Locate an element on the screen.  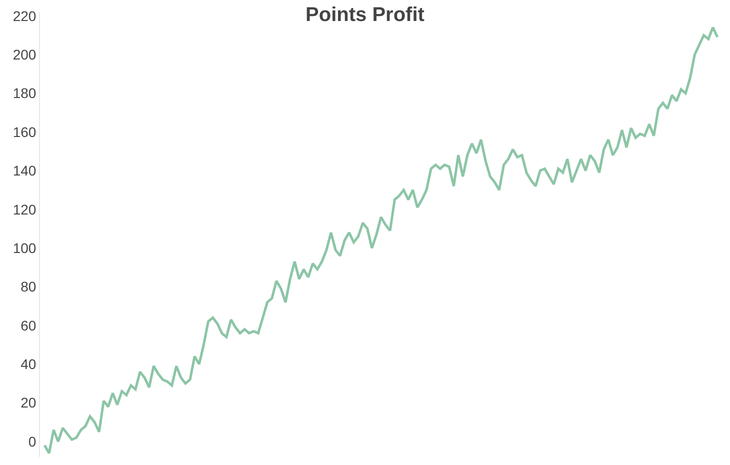
y-tick-label: 0 is located at coordinates (32, 441).